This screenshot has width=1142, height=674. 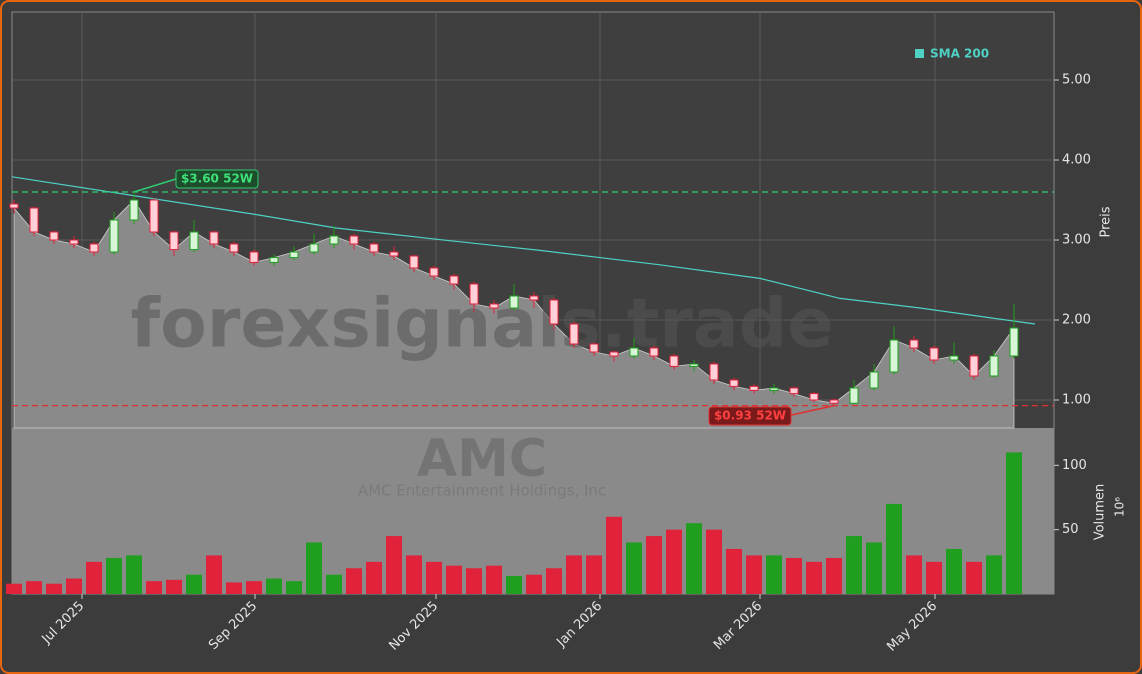 I want to click on y-tick-label: 100, so click(x=1074, y=465).